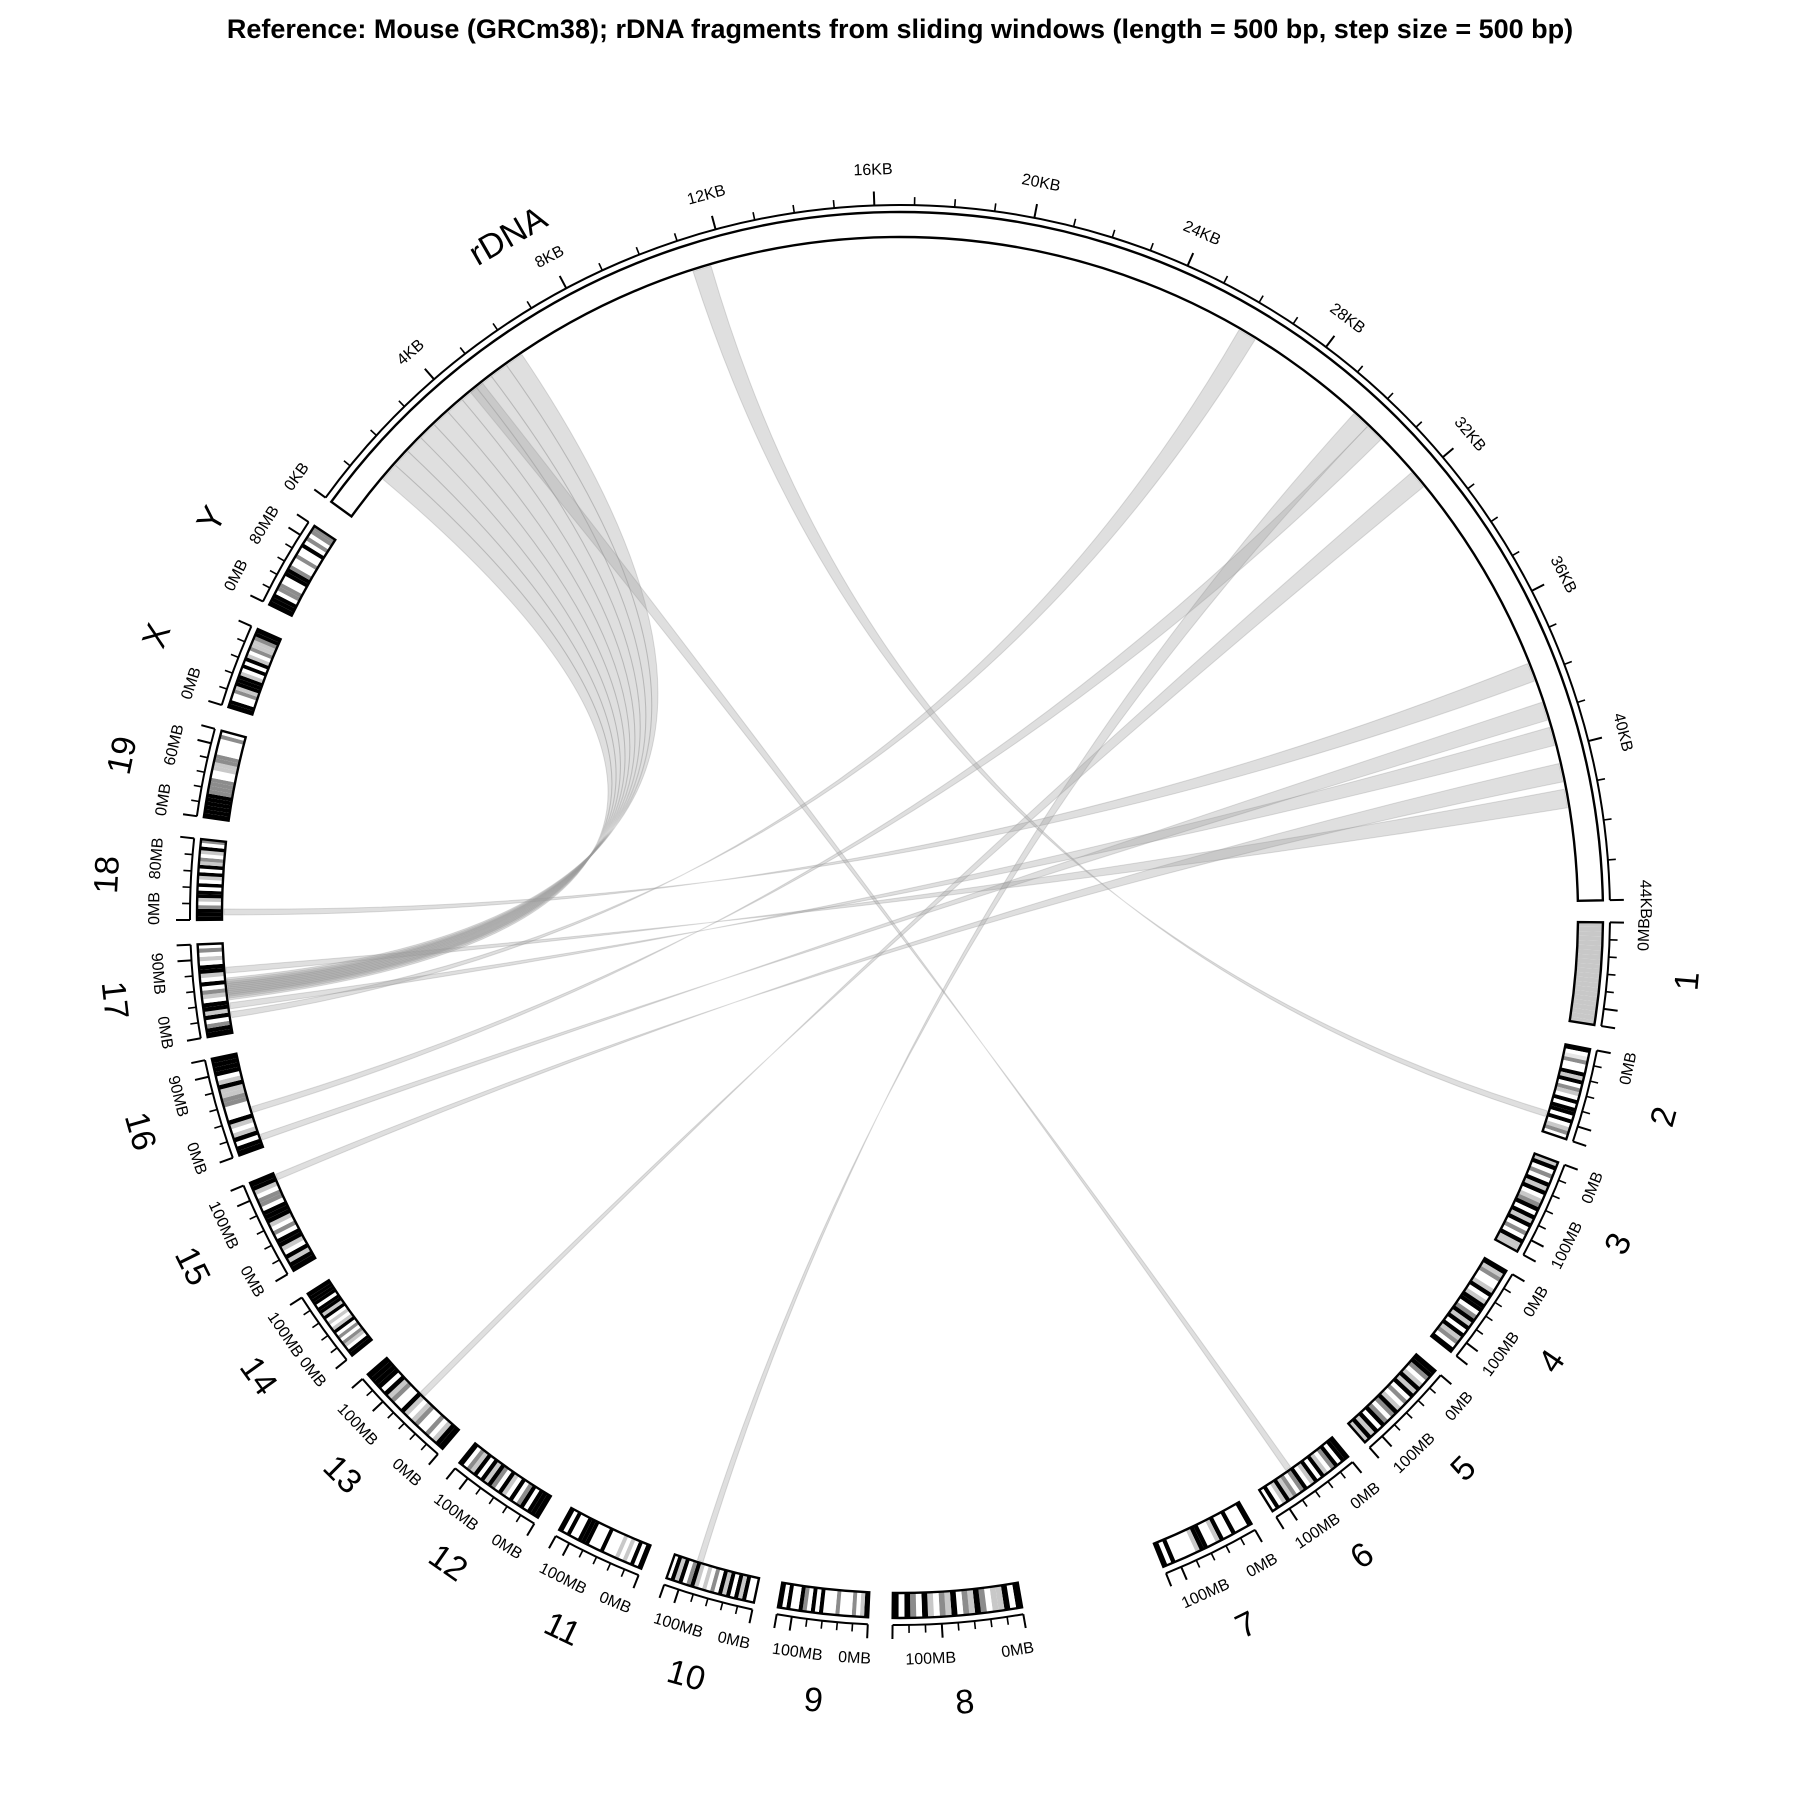 Image resolution: width=1800 pixels, height=1800 pixels. What do you see at coordinates (265, 525) in the screenshot?
I see `tick-label: 80MB` at bounding box center [265, 525].